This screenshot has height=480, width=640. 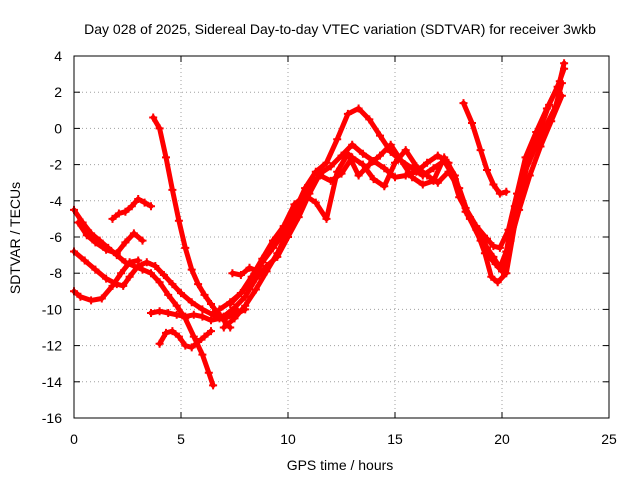 What do you see at coordinates (52, 346) in the screenshot?
I see `y-tick-label: -12` at bounding box center [52, 346].